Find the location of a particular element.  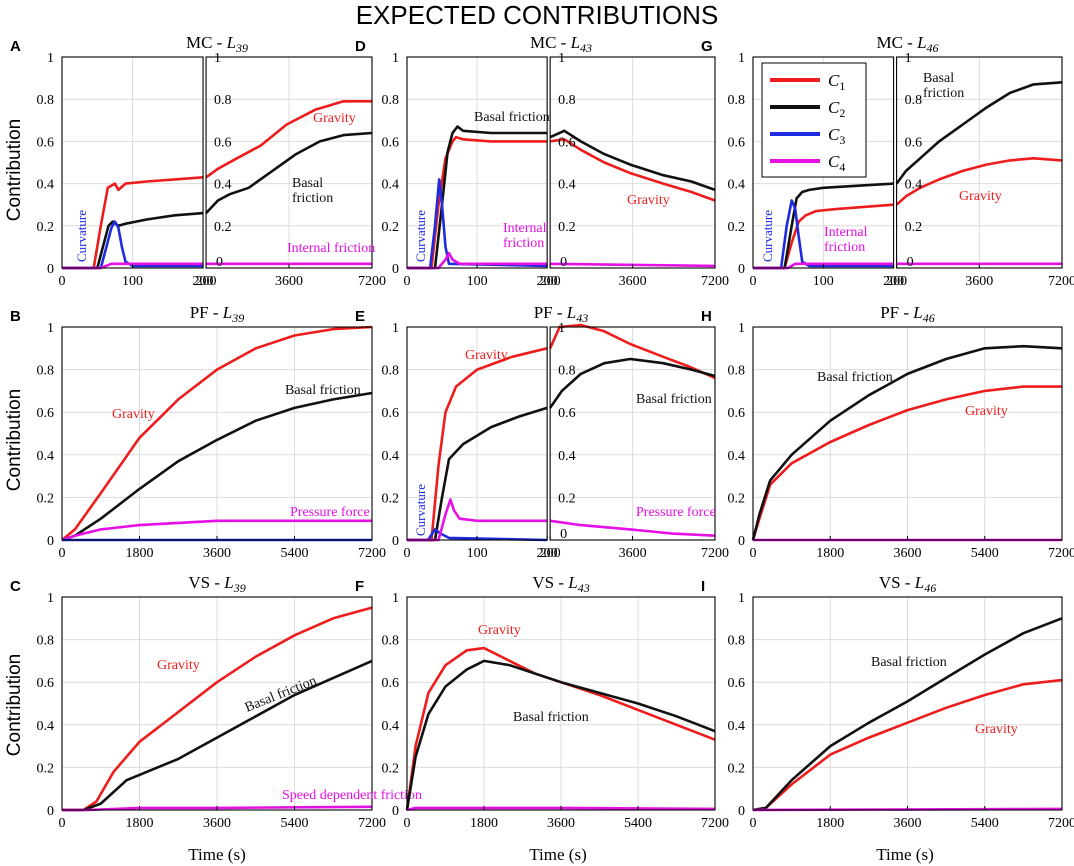

panel-i-main-ytick-label: 0.4 is located at coordinates (737, 726).